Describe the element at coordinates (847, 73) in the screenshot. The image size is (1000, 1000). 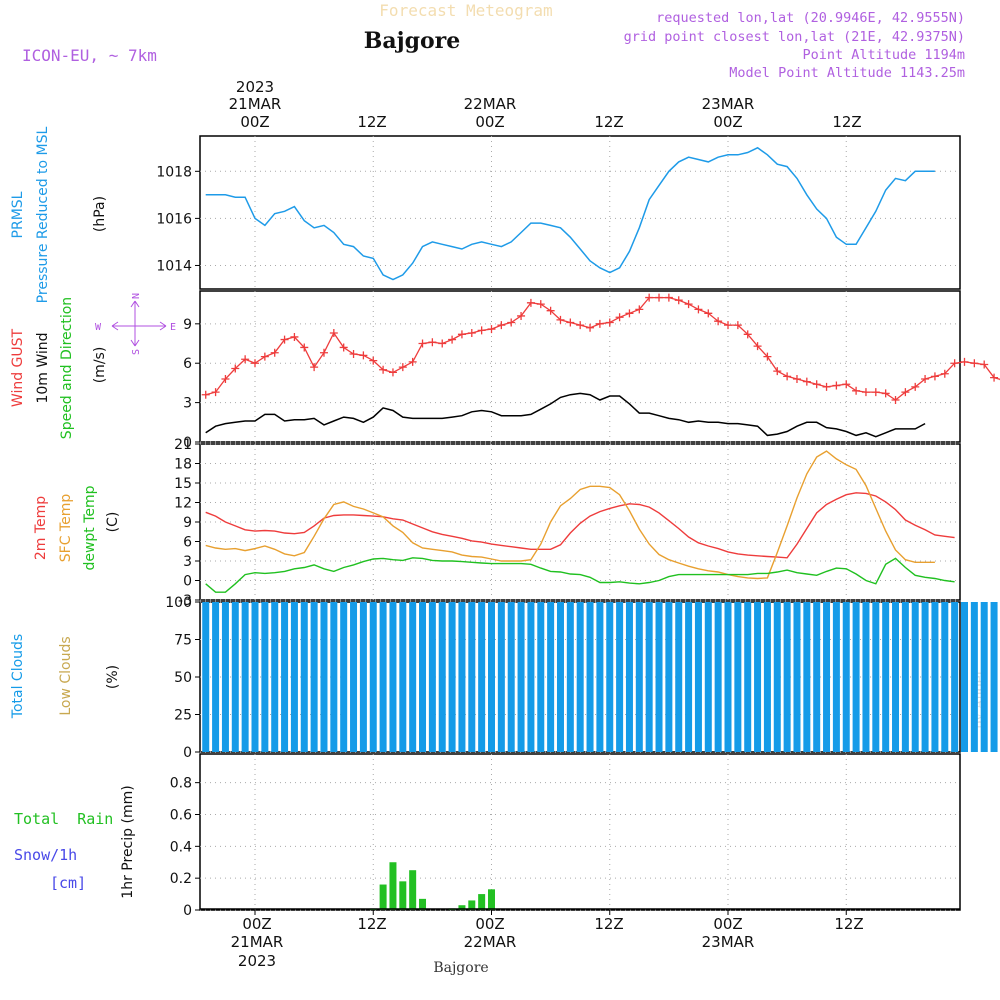
I see `model-altitude: Model Point Altitude 1143.25m` at that location.